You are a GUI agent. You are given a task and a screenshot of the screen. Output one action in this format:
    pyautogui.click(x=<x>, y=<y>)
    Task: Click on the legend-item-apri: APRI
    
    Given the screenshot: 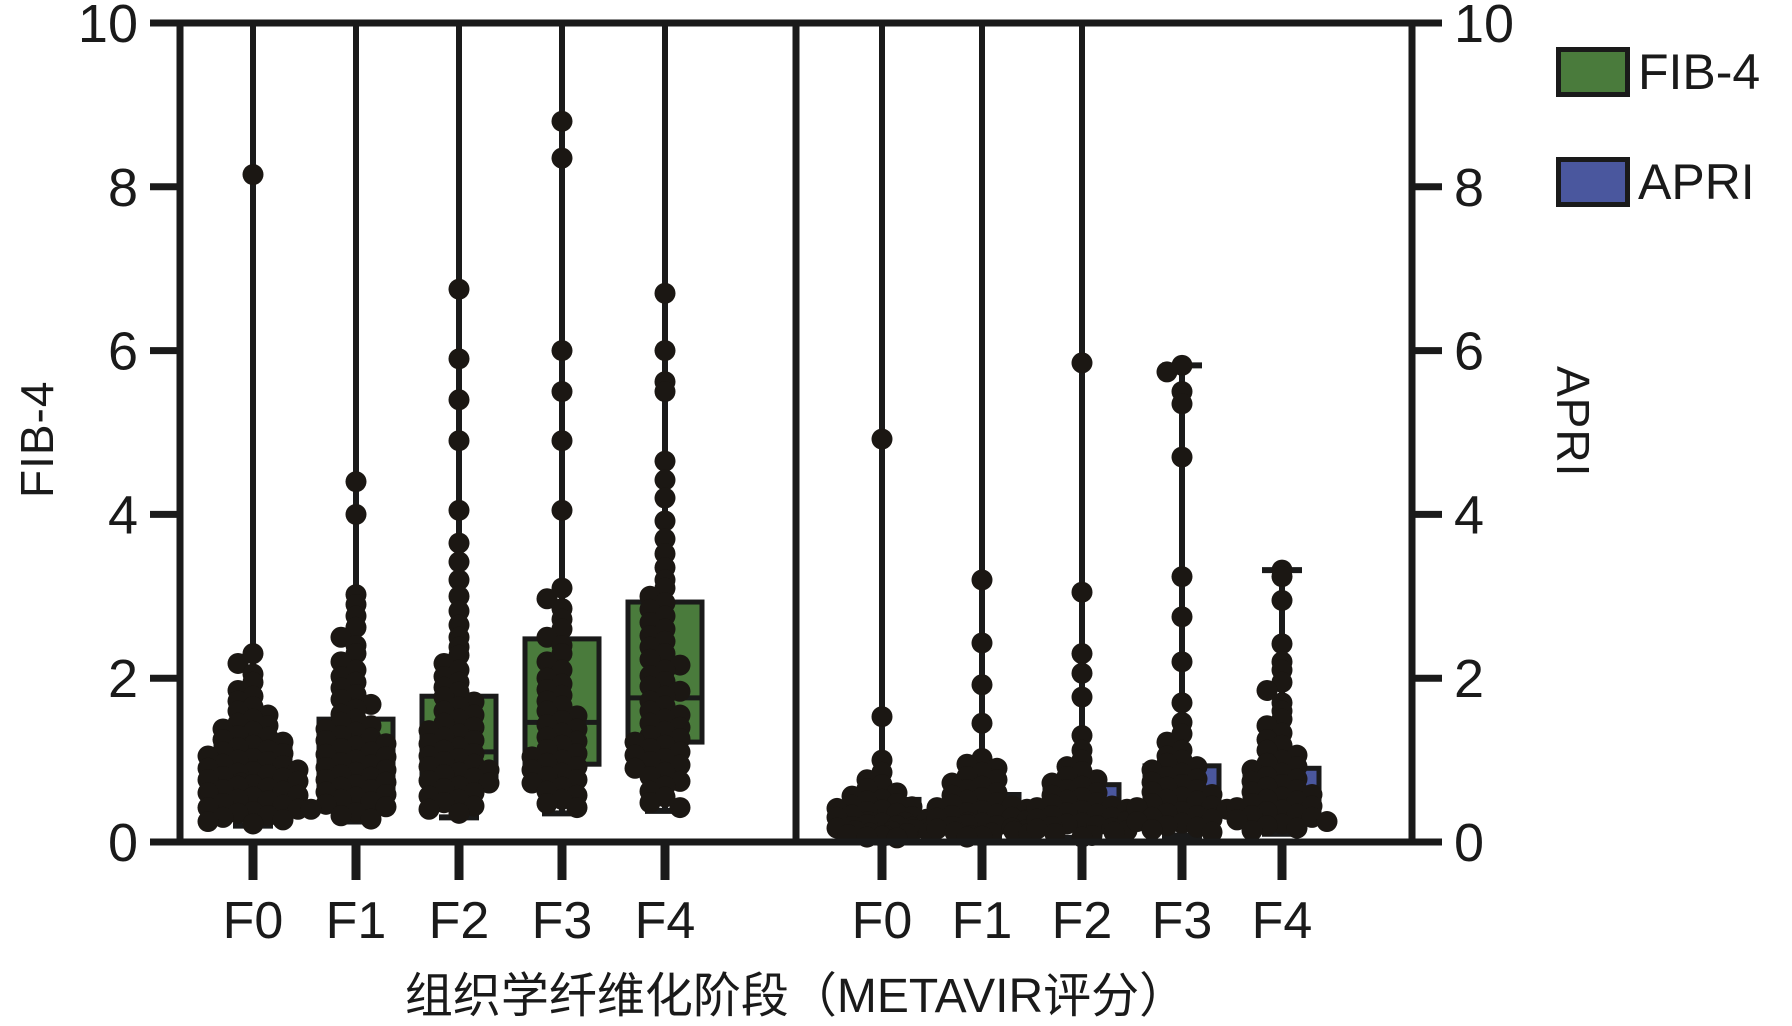 What is the action you would take?
    pyautogui.click(x=1658, y=182)
    